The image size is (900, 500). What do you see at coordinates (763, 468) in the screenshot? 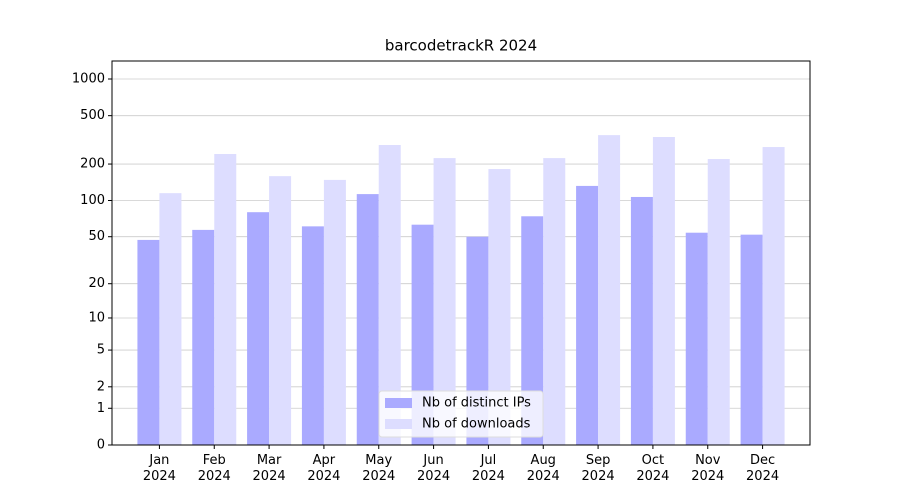
I see `x-tick-label: Dec 2024` at bounding box center [763, 468].